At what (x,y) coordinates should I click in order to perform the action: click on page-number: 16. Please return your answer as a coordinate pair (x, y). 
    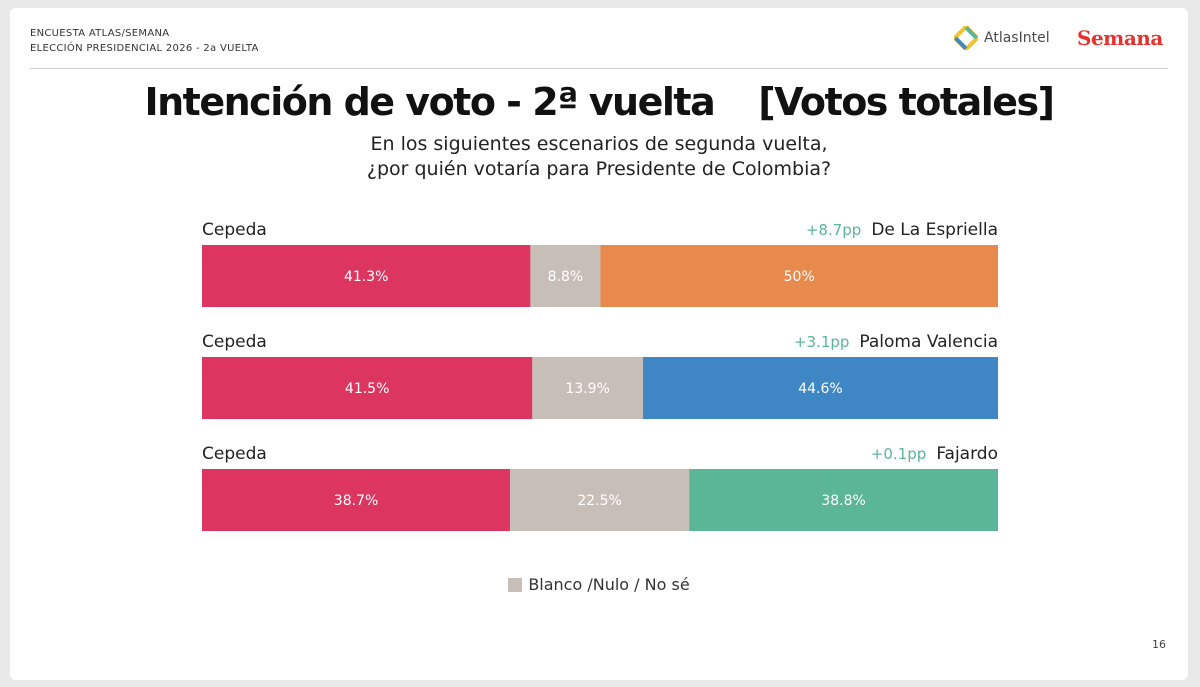
    Looking at the image, I should click on (1159, 644).